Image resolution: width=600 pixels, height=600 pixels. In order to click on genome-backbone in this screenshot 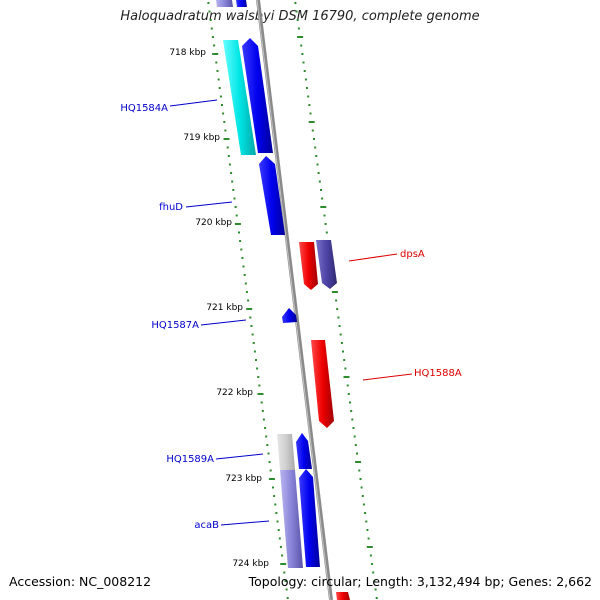, I will do `click(294, 300)`.